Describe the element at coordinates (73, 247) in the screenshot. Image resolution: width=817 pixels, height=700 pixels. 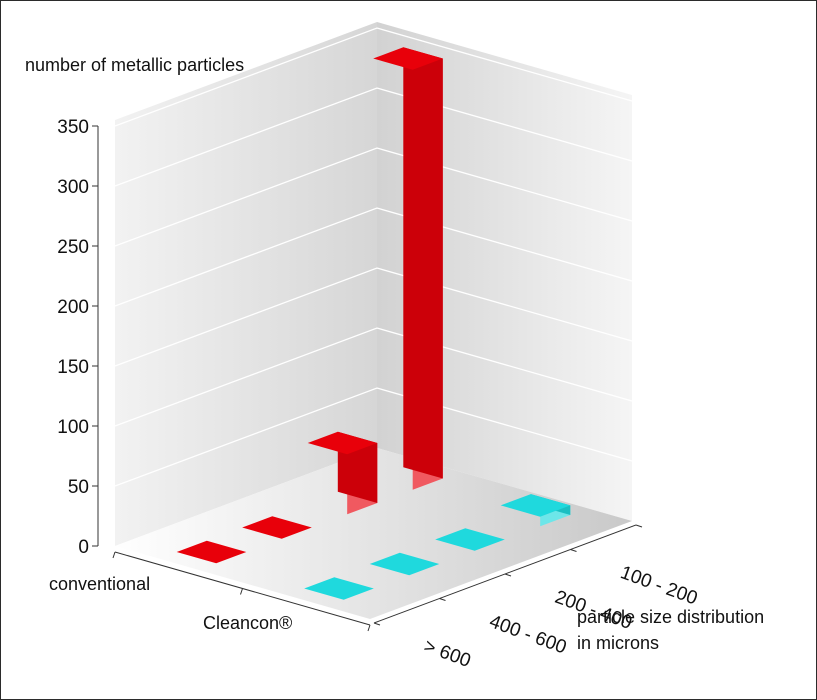
I see `y-tick-label: 250` at that location.